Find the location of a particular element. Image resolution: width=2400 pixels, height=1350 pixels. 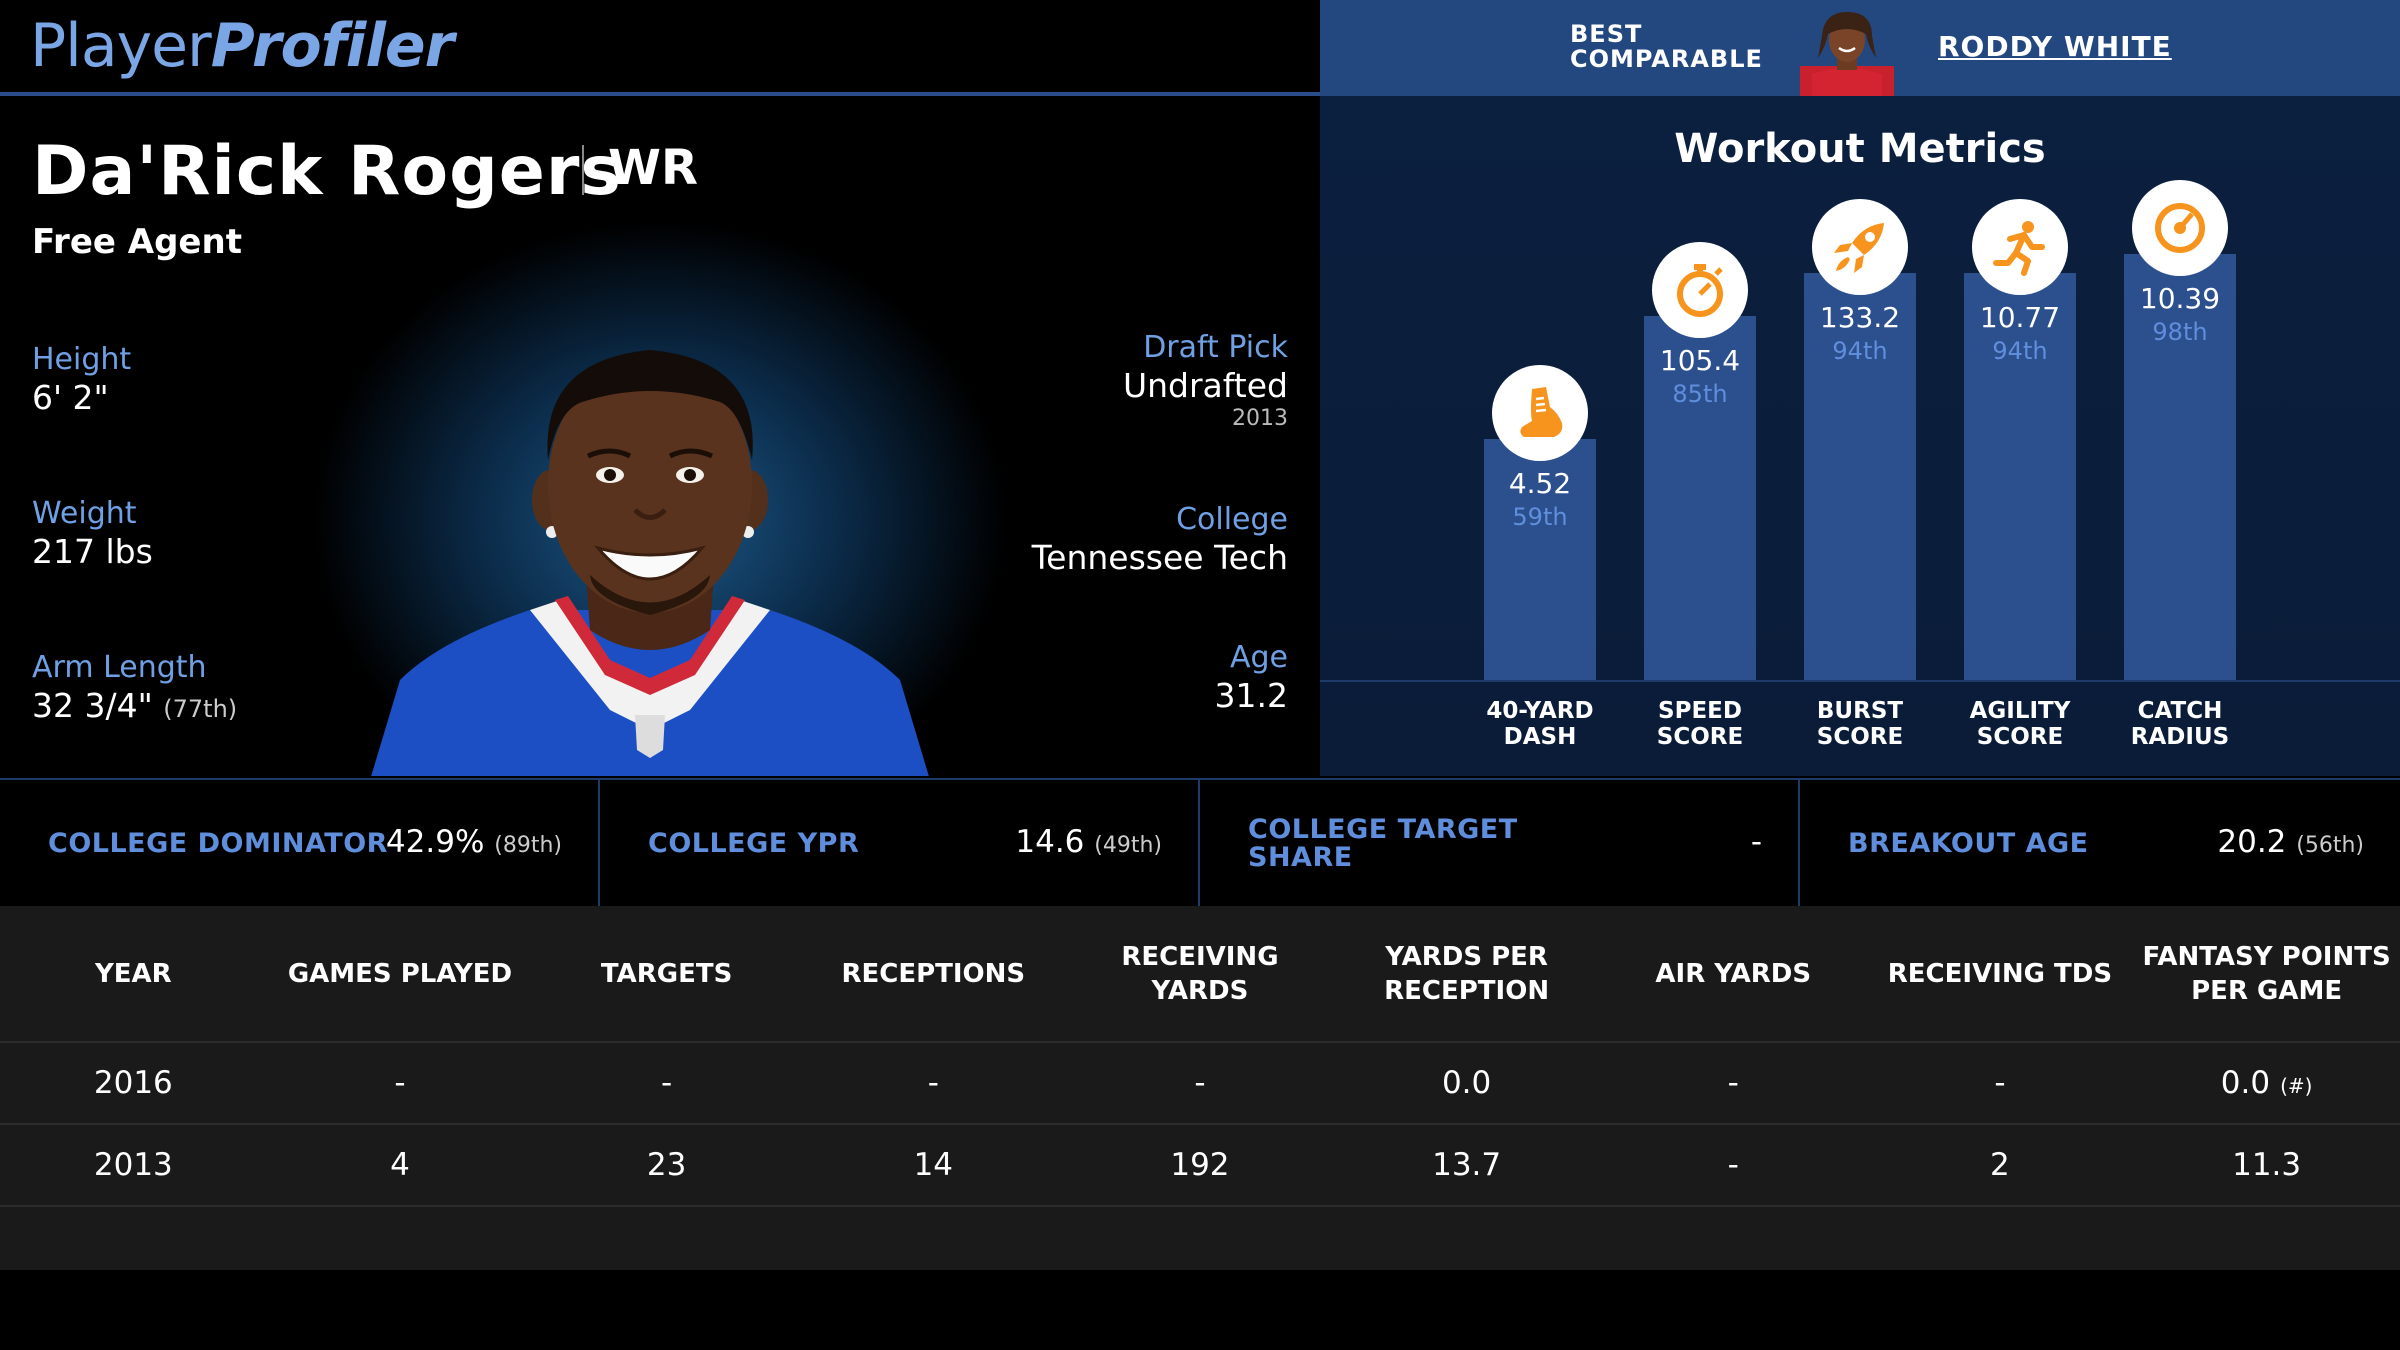

table-cell: 23 is located at coordinates (666, 1165).